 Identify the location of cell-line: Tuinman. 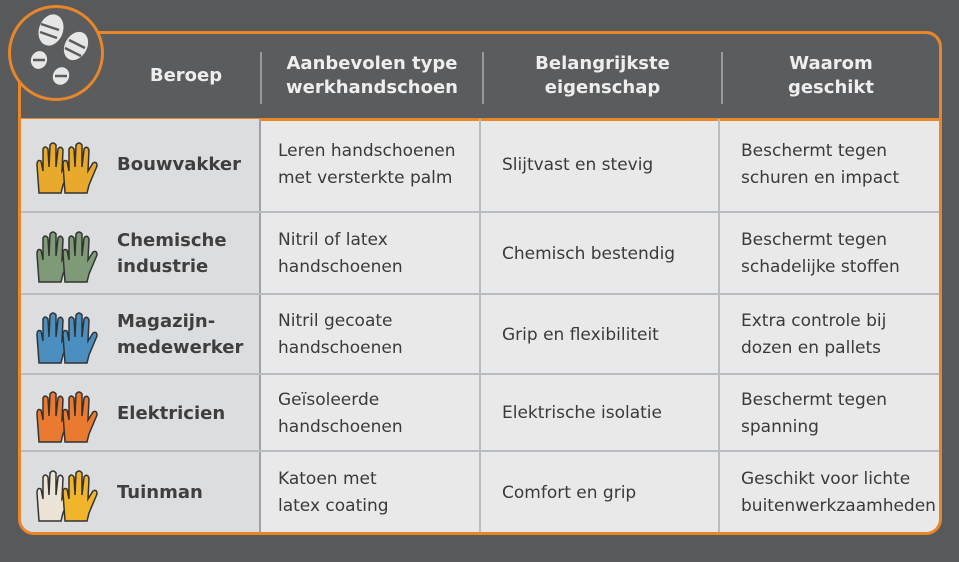
(160, 492).